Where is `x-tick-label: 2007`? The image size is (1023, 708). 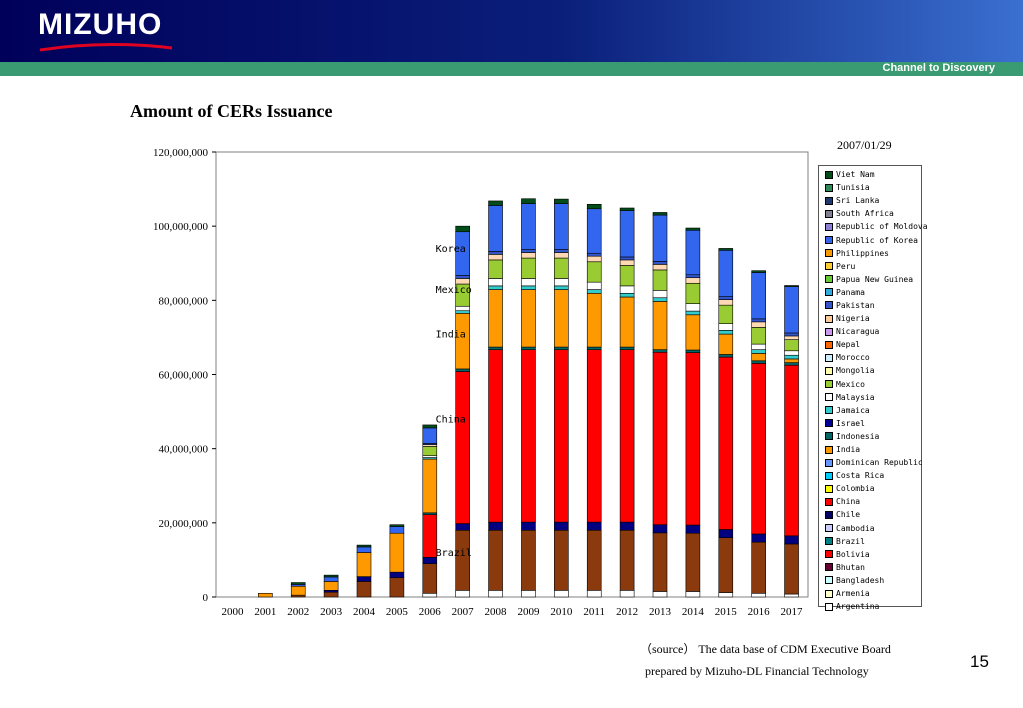
x-tick-label: 2007 is located at coordinates (463, 612).